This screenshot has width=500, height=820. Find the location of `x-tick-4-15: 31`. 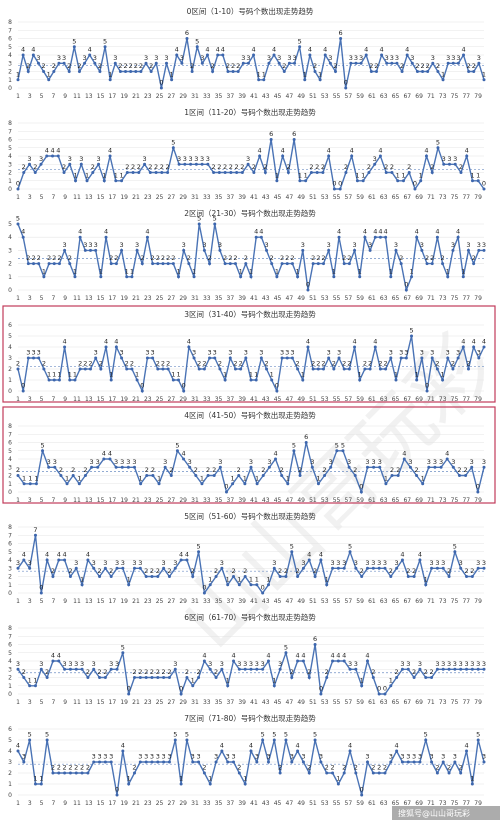

x-tick-4-15: 31 is located at coordinates (195, 500).